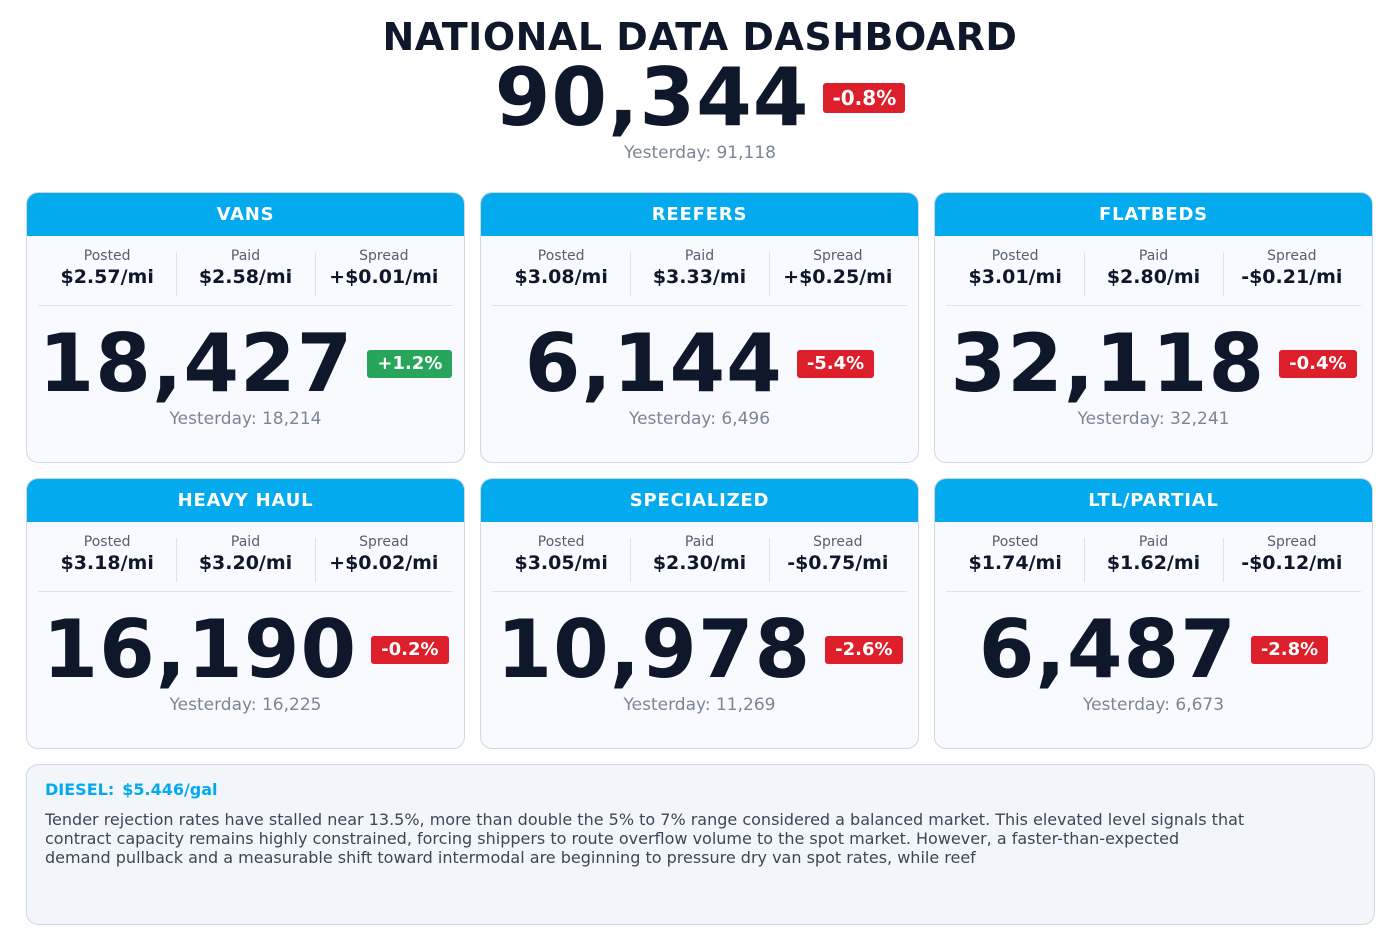  I want to click on posted-metric: Posted $3.18/mi, so click(107, 562).